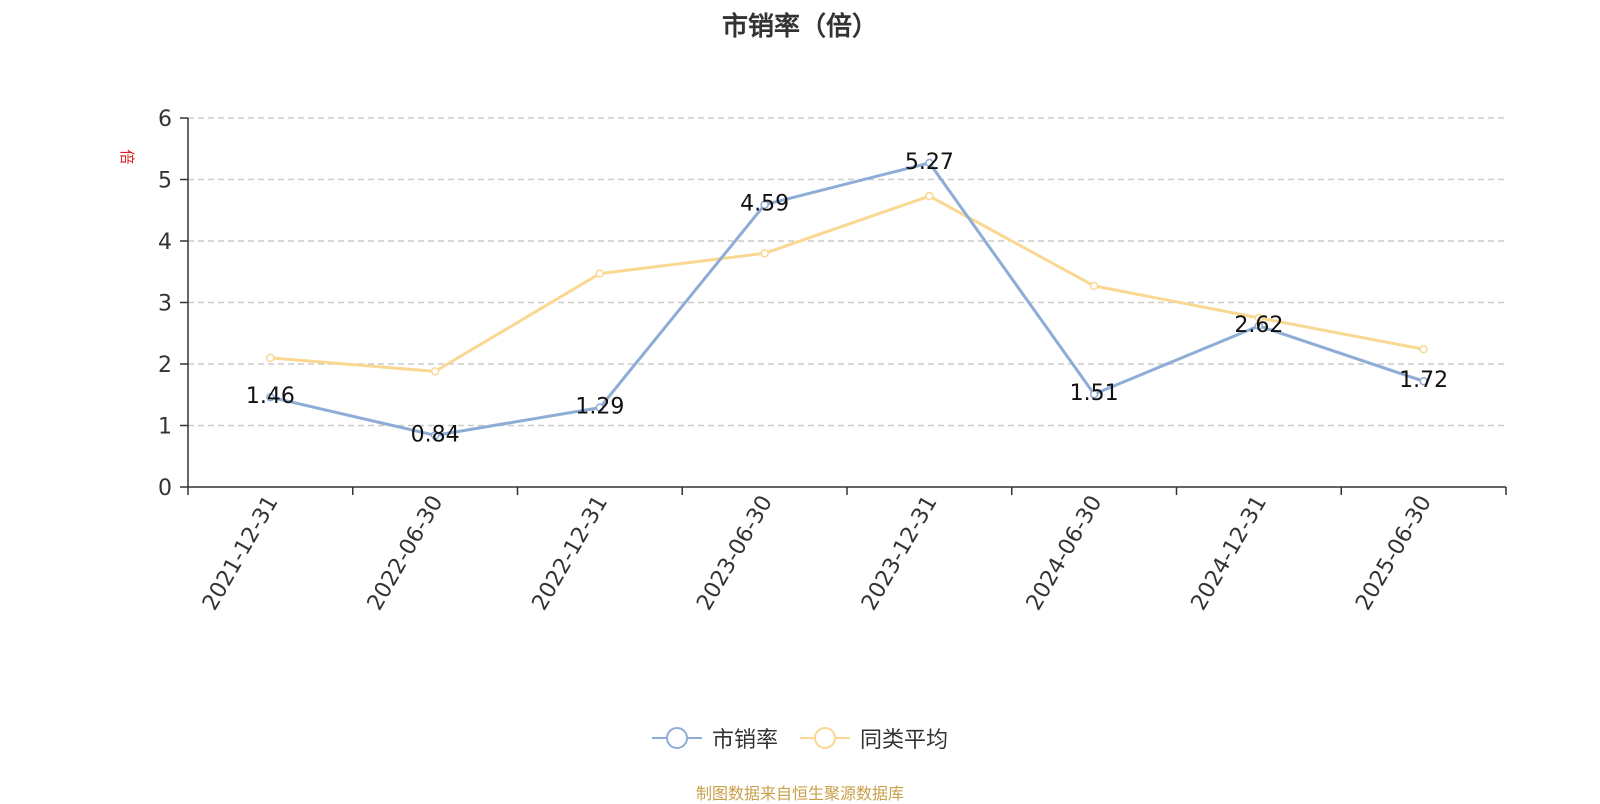 This screenshot has width=1600, height=804. I want to click on y-tick-label: 1, so click(165, 427).